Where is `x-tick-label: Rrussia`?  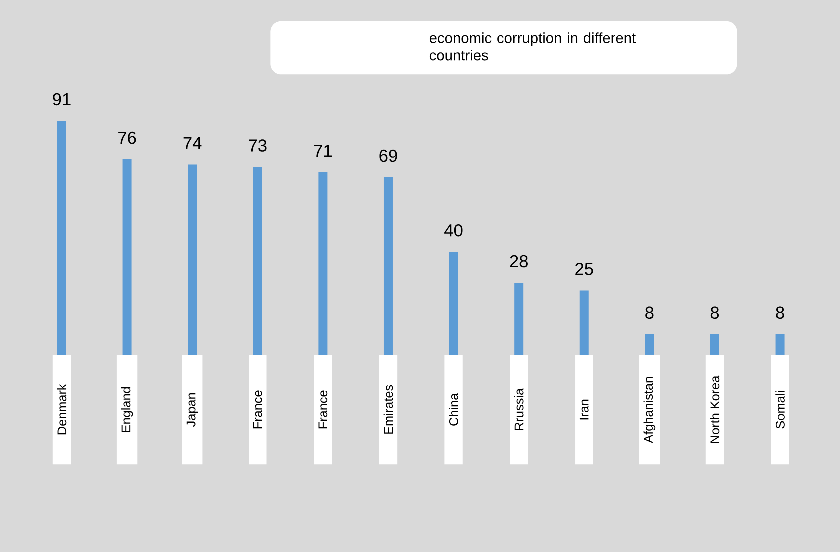 x-tick-label: Rrussia is located at coordinates (519, 409).